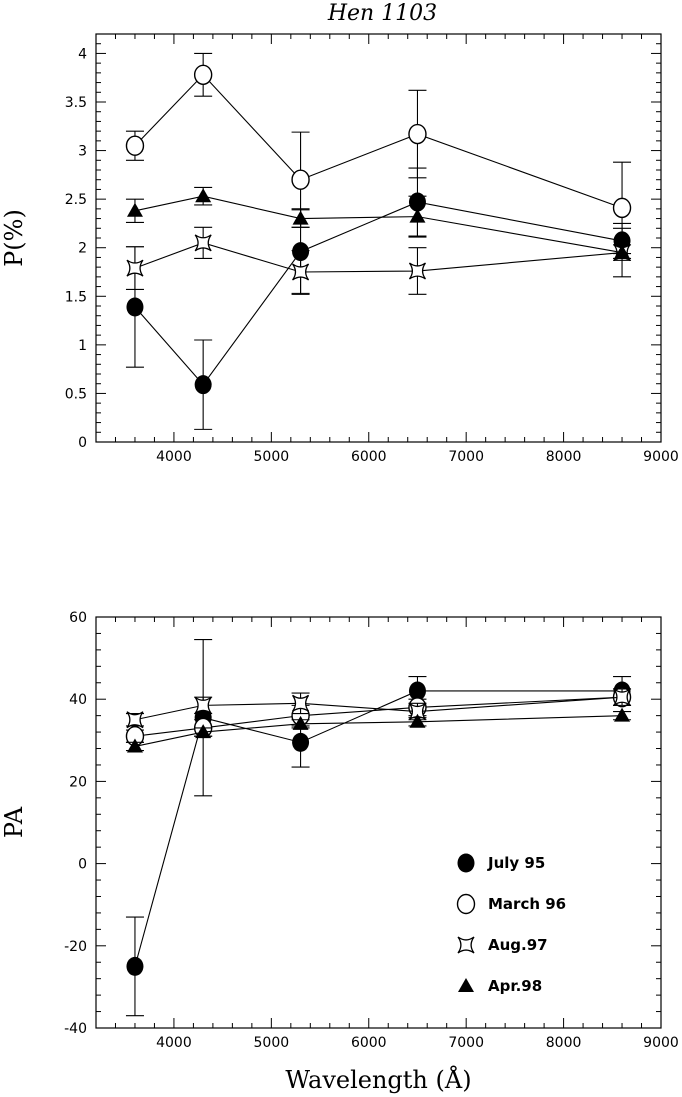  I want to click on y-tick-label: -20, so click(75, 947).